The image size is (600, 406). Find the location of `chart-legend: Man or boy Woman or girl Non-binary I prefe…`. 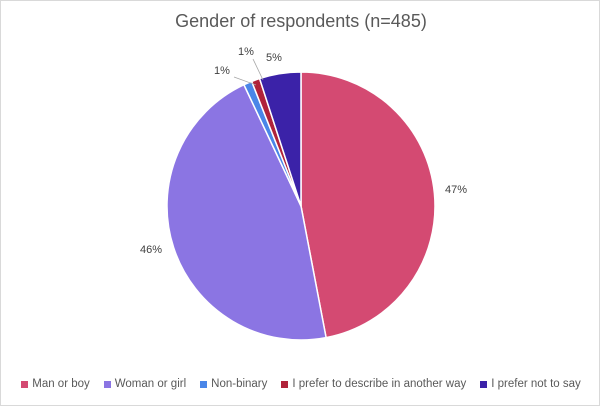

chart-legend: Man or boy Woman or girl Non-binary I prefe… is located at coordinates (300, 384).